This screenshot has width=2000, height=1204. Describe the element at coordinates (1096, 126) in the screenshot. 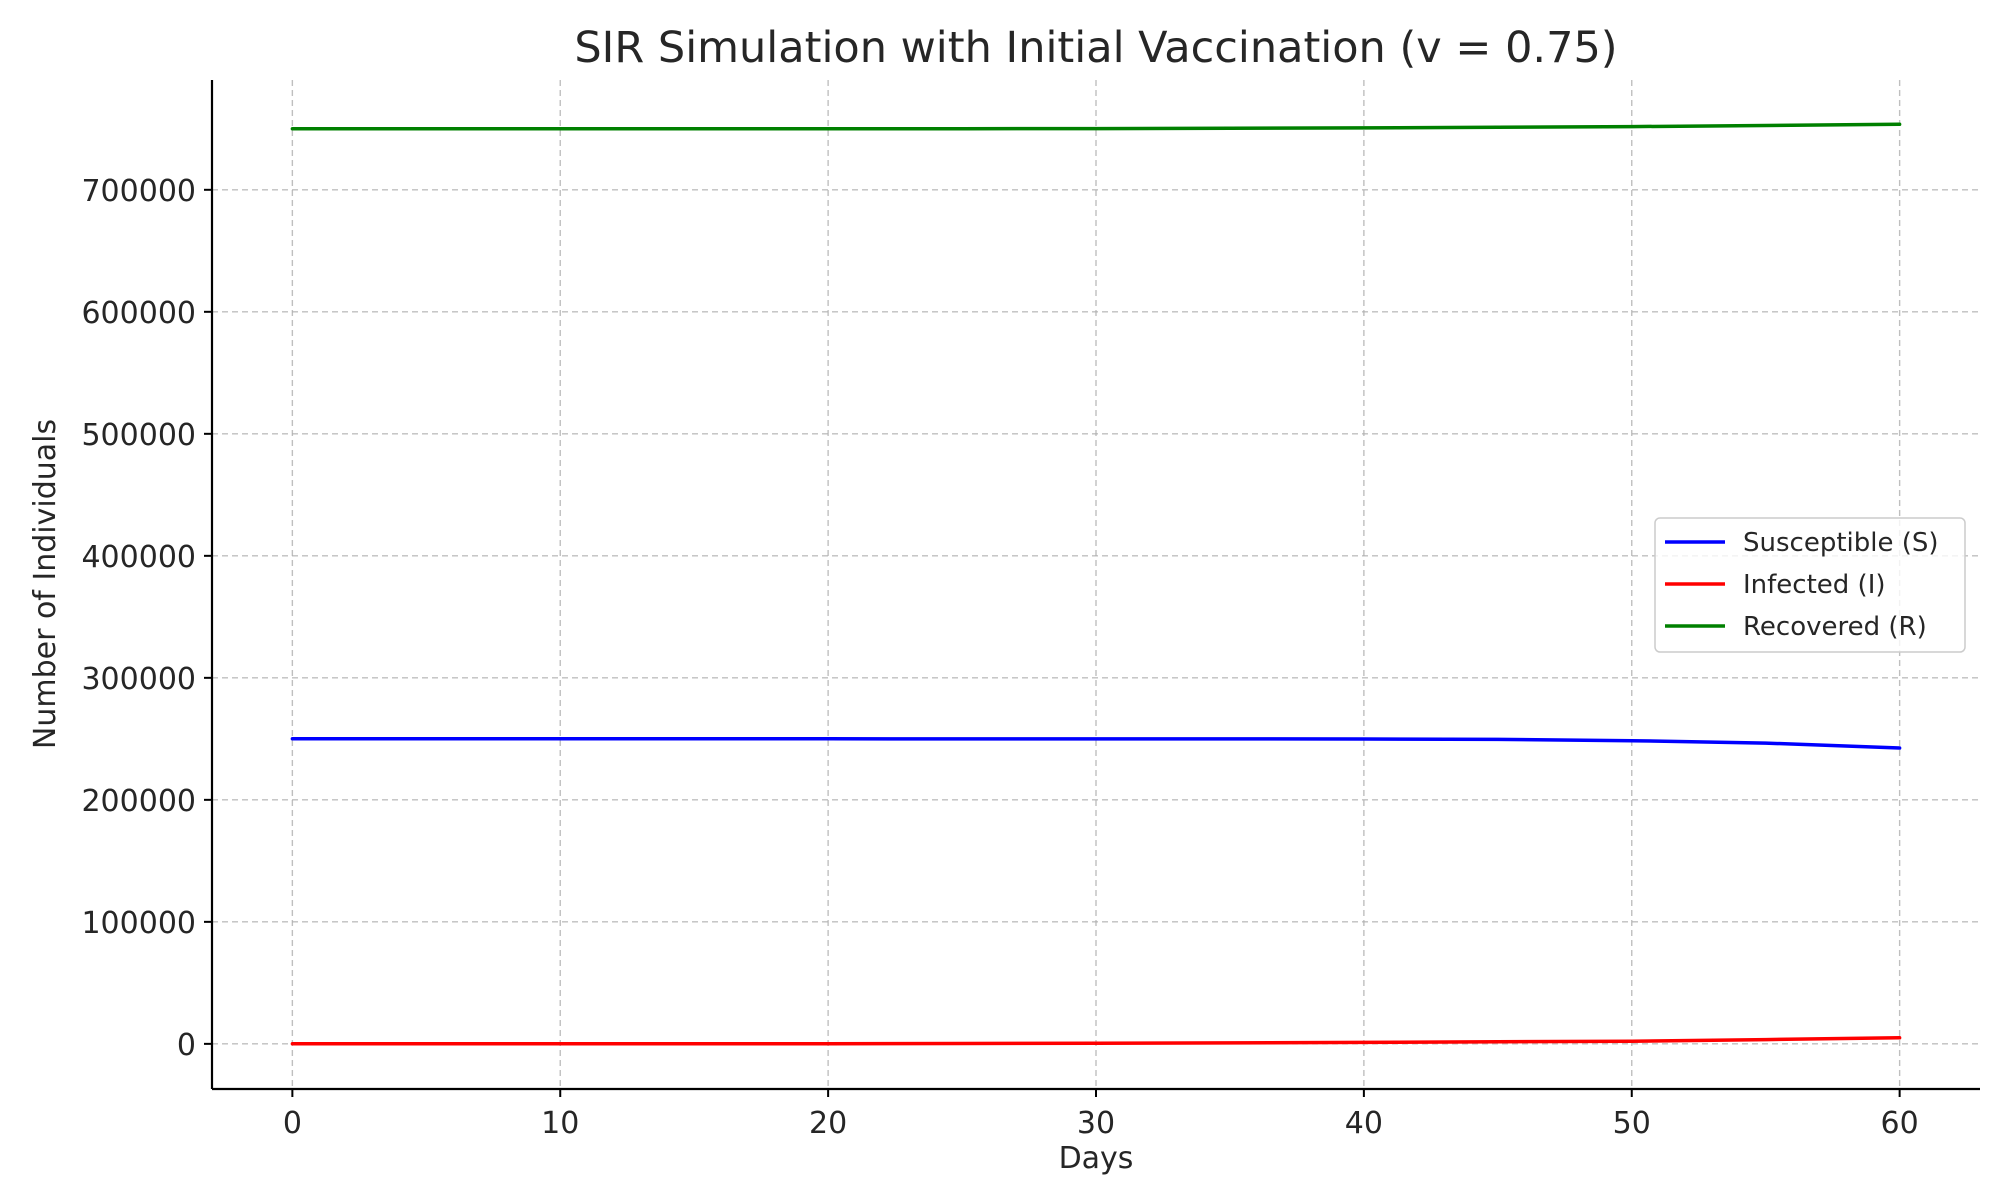

I see `recovered-line` at that location.